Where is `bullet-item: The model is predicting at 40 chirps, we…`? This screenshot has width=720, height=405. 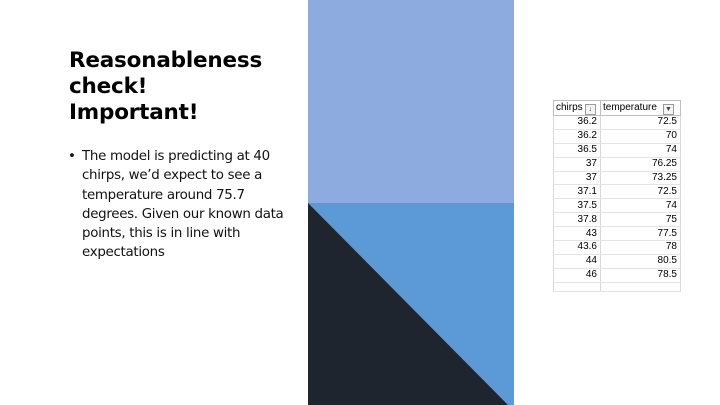
bullet-item: The model is predicting at 40 chirps, we… is located at coordinates (178, 205).